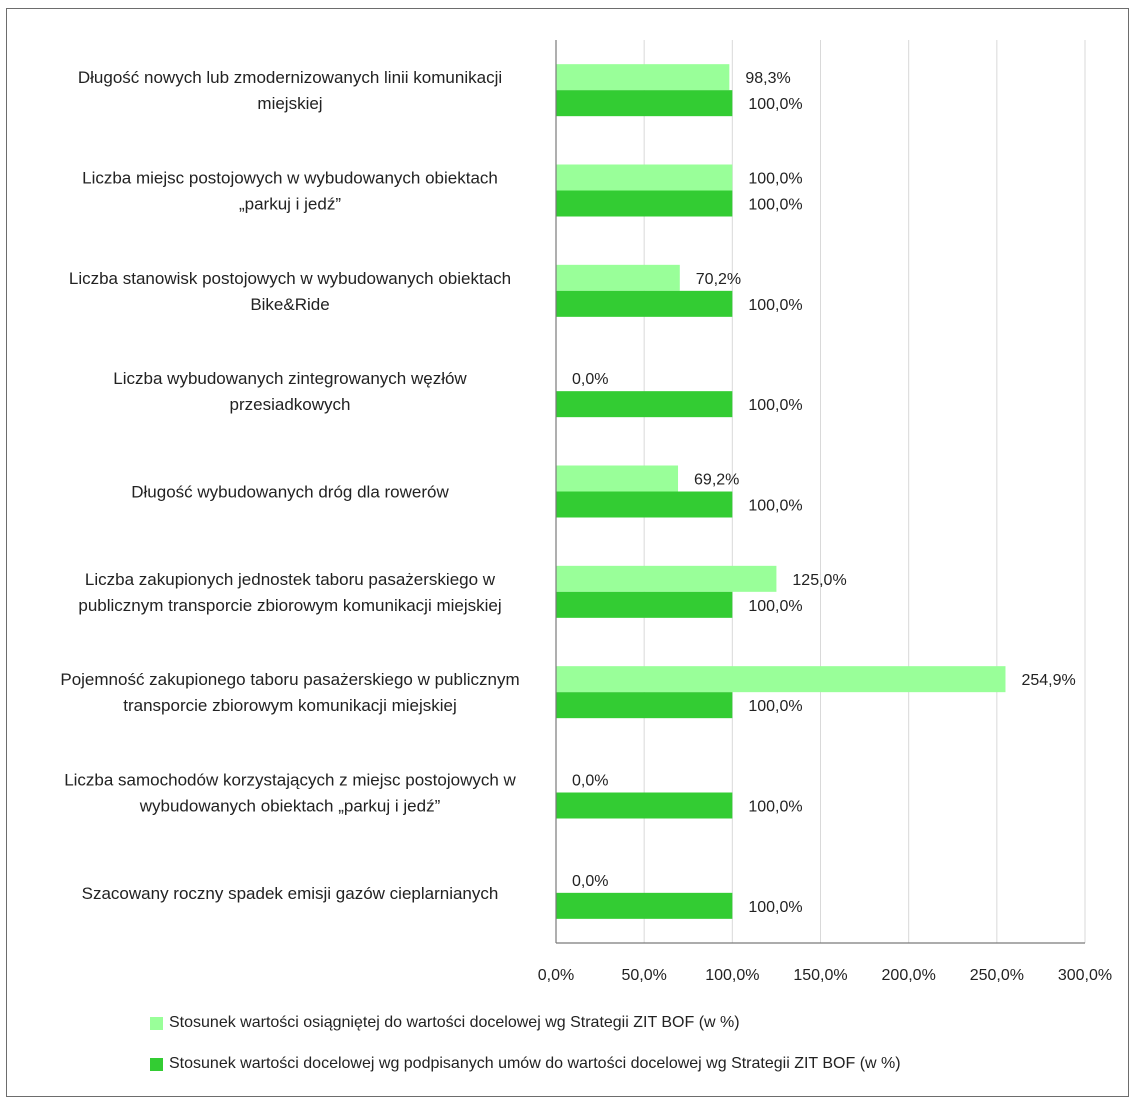 This screenshot has width=1131, height=1099. What do you see at coordinates (767, 78) in the screenshot?
I see `data-label-achieved: 98,3%` at bounding box center [767, 78].